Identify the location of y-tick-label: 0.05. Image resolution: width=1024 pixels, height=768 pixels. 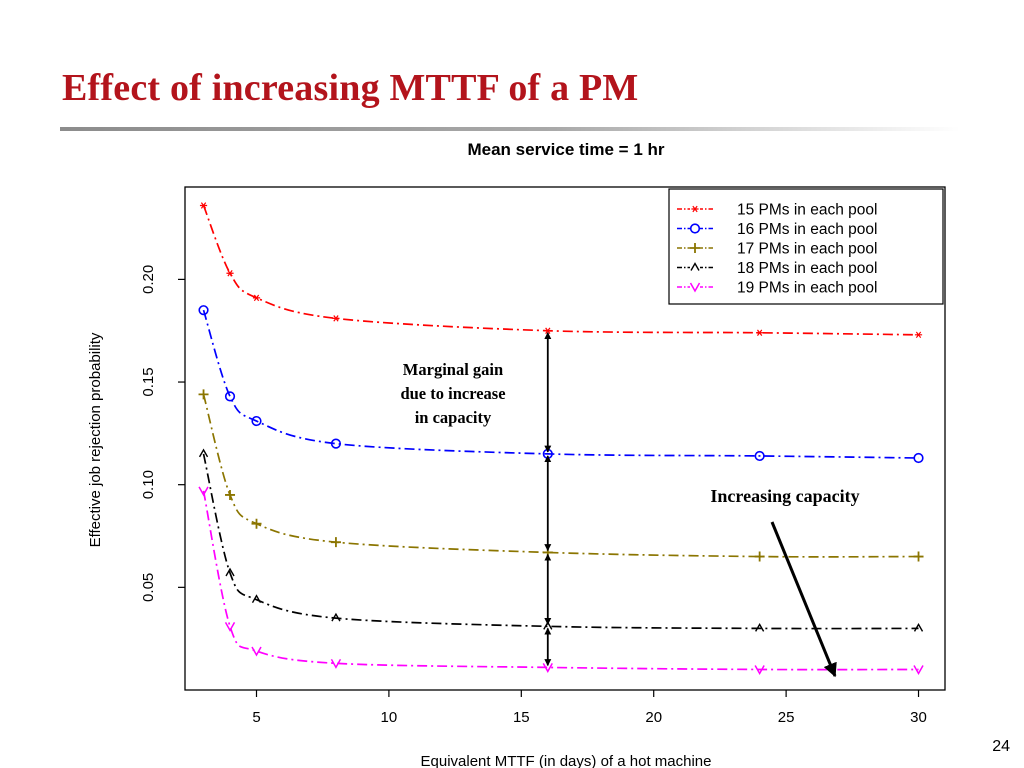
(148, 587).